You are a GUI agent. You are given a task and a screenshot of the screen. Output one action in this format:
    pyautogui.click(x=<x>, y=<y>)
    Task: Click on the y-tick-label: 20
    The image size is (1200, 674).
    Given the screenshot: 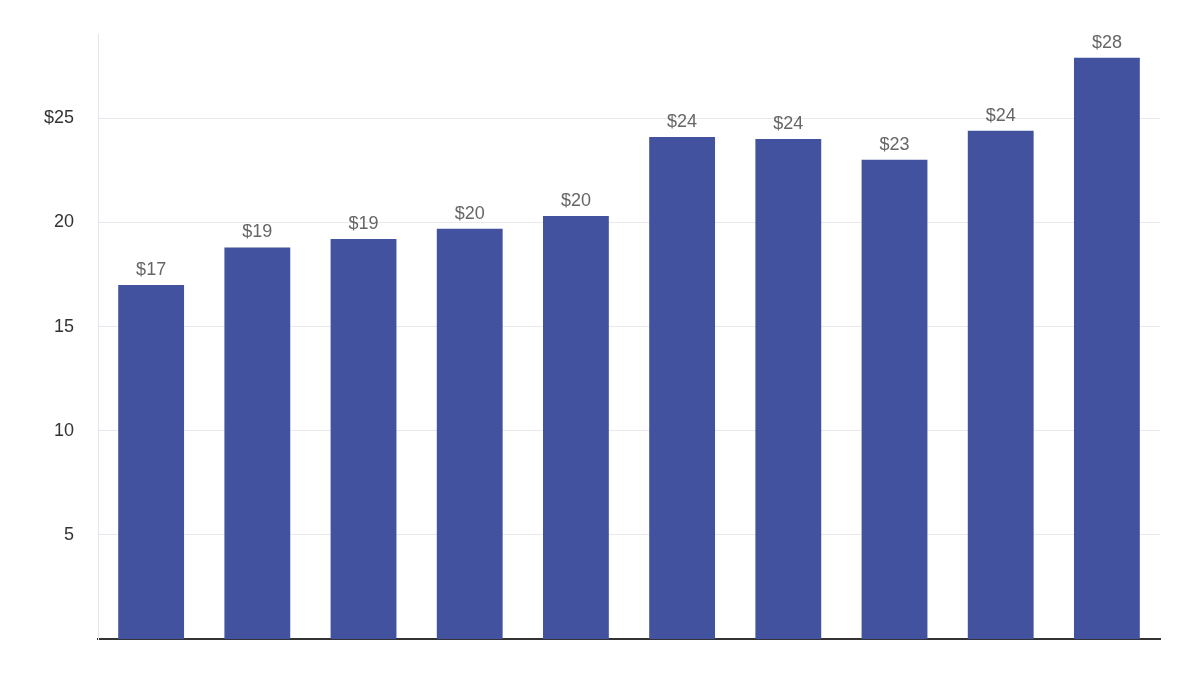 What is the action you would take?
    pyautogui.click(x=64, y=221)
    